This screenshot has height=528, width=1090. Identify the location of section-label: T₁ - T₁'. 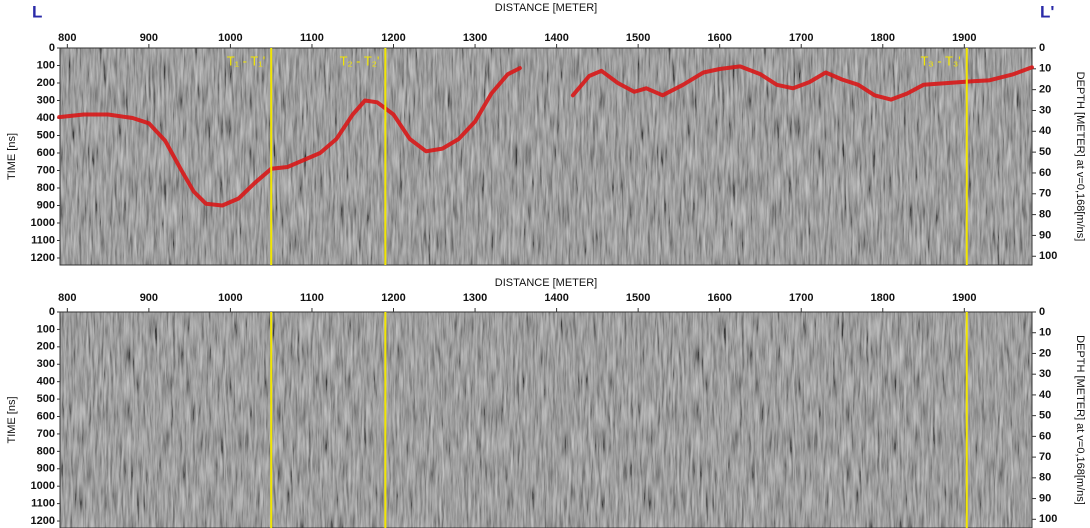
(246, 60).